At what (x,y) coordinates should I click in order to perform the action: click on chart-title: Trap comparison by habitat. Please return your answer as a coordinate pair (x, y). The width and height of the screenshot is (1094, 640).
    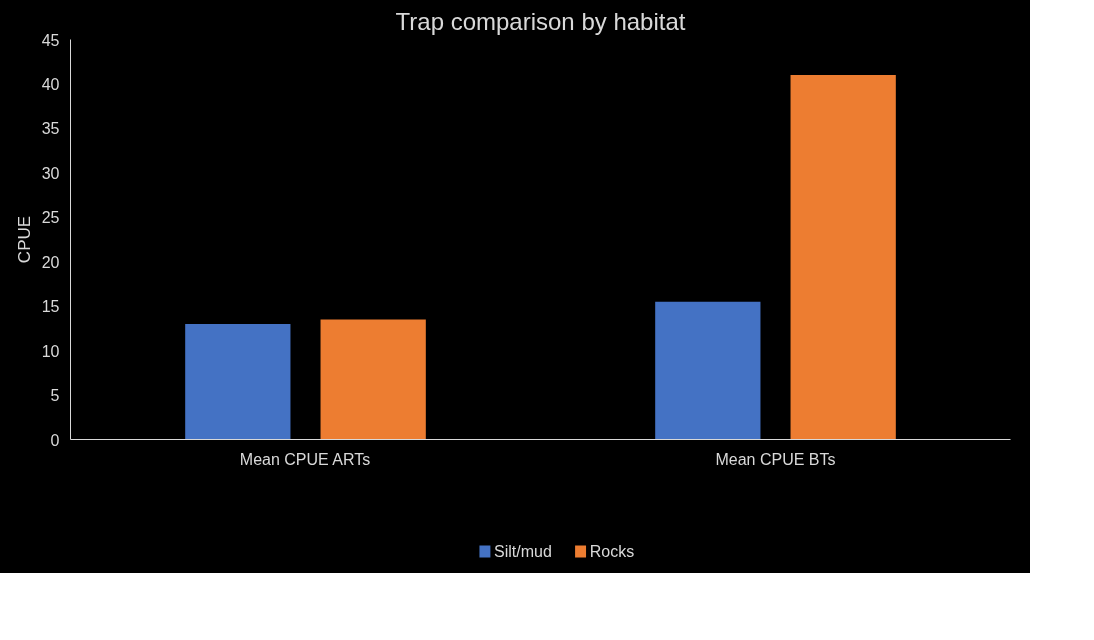
    Looking at the image, I should click on (540, 21).